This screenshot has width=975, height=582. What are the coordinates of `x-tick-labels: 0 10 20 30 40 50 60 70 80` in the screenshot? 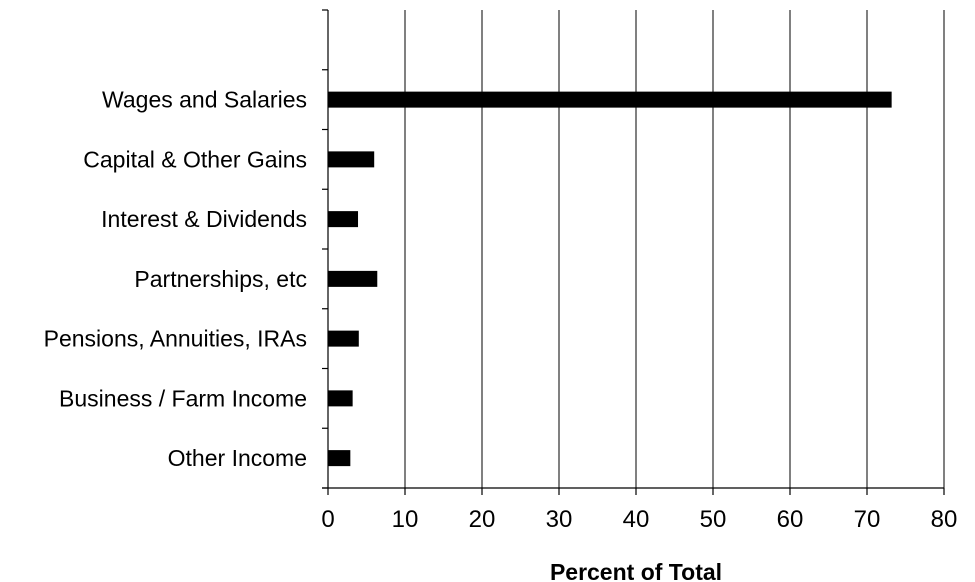 It's located at (639, 519).